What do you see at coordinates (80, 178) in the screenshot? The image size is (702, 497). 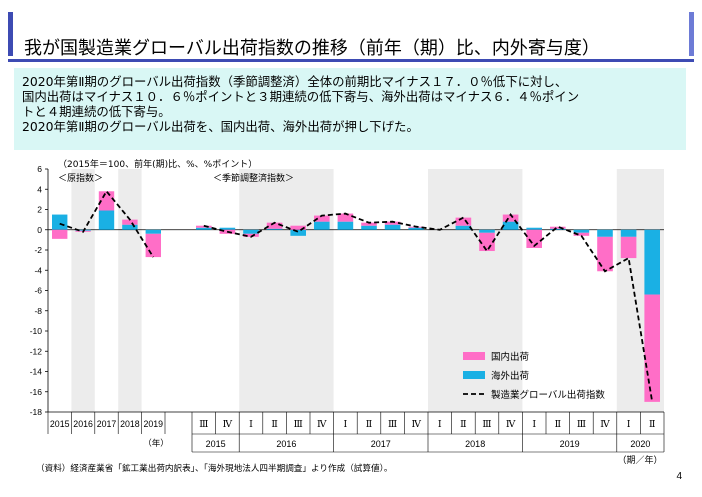 I see `section-label-raw: ＜原指数＞` at bounding box center [80, 178].